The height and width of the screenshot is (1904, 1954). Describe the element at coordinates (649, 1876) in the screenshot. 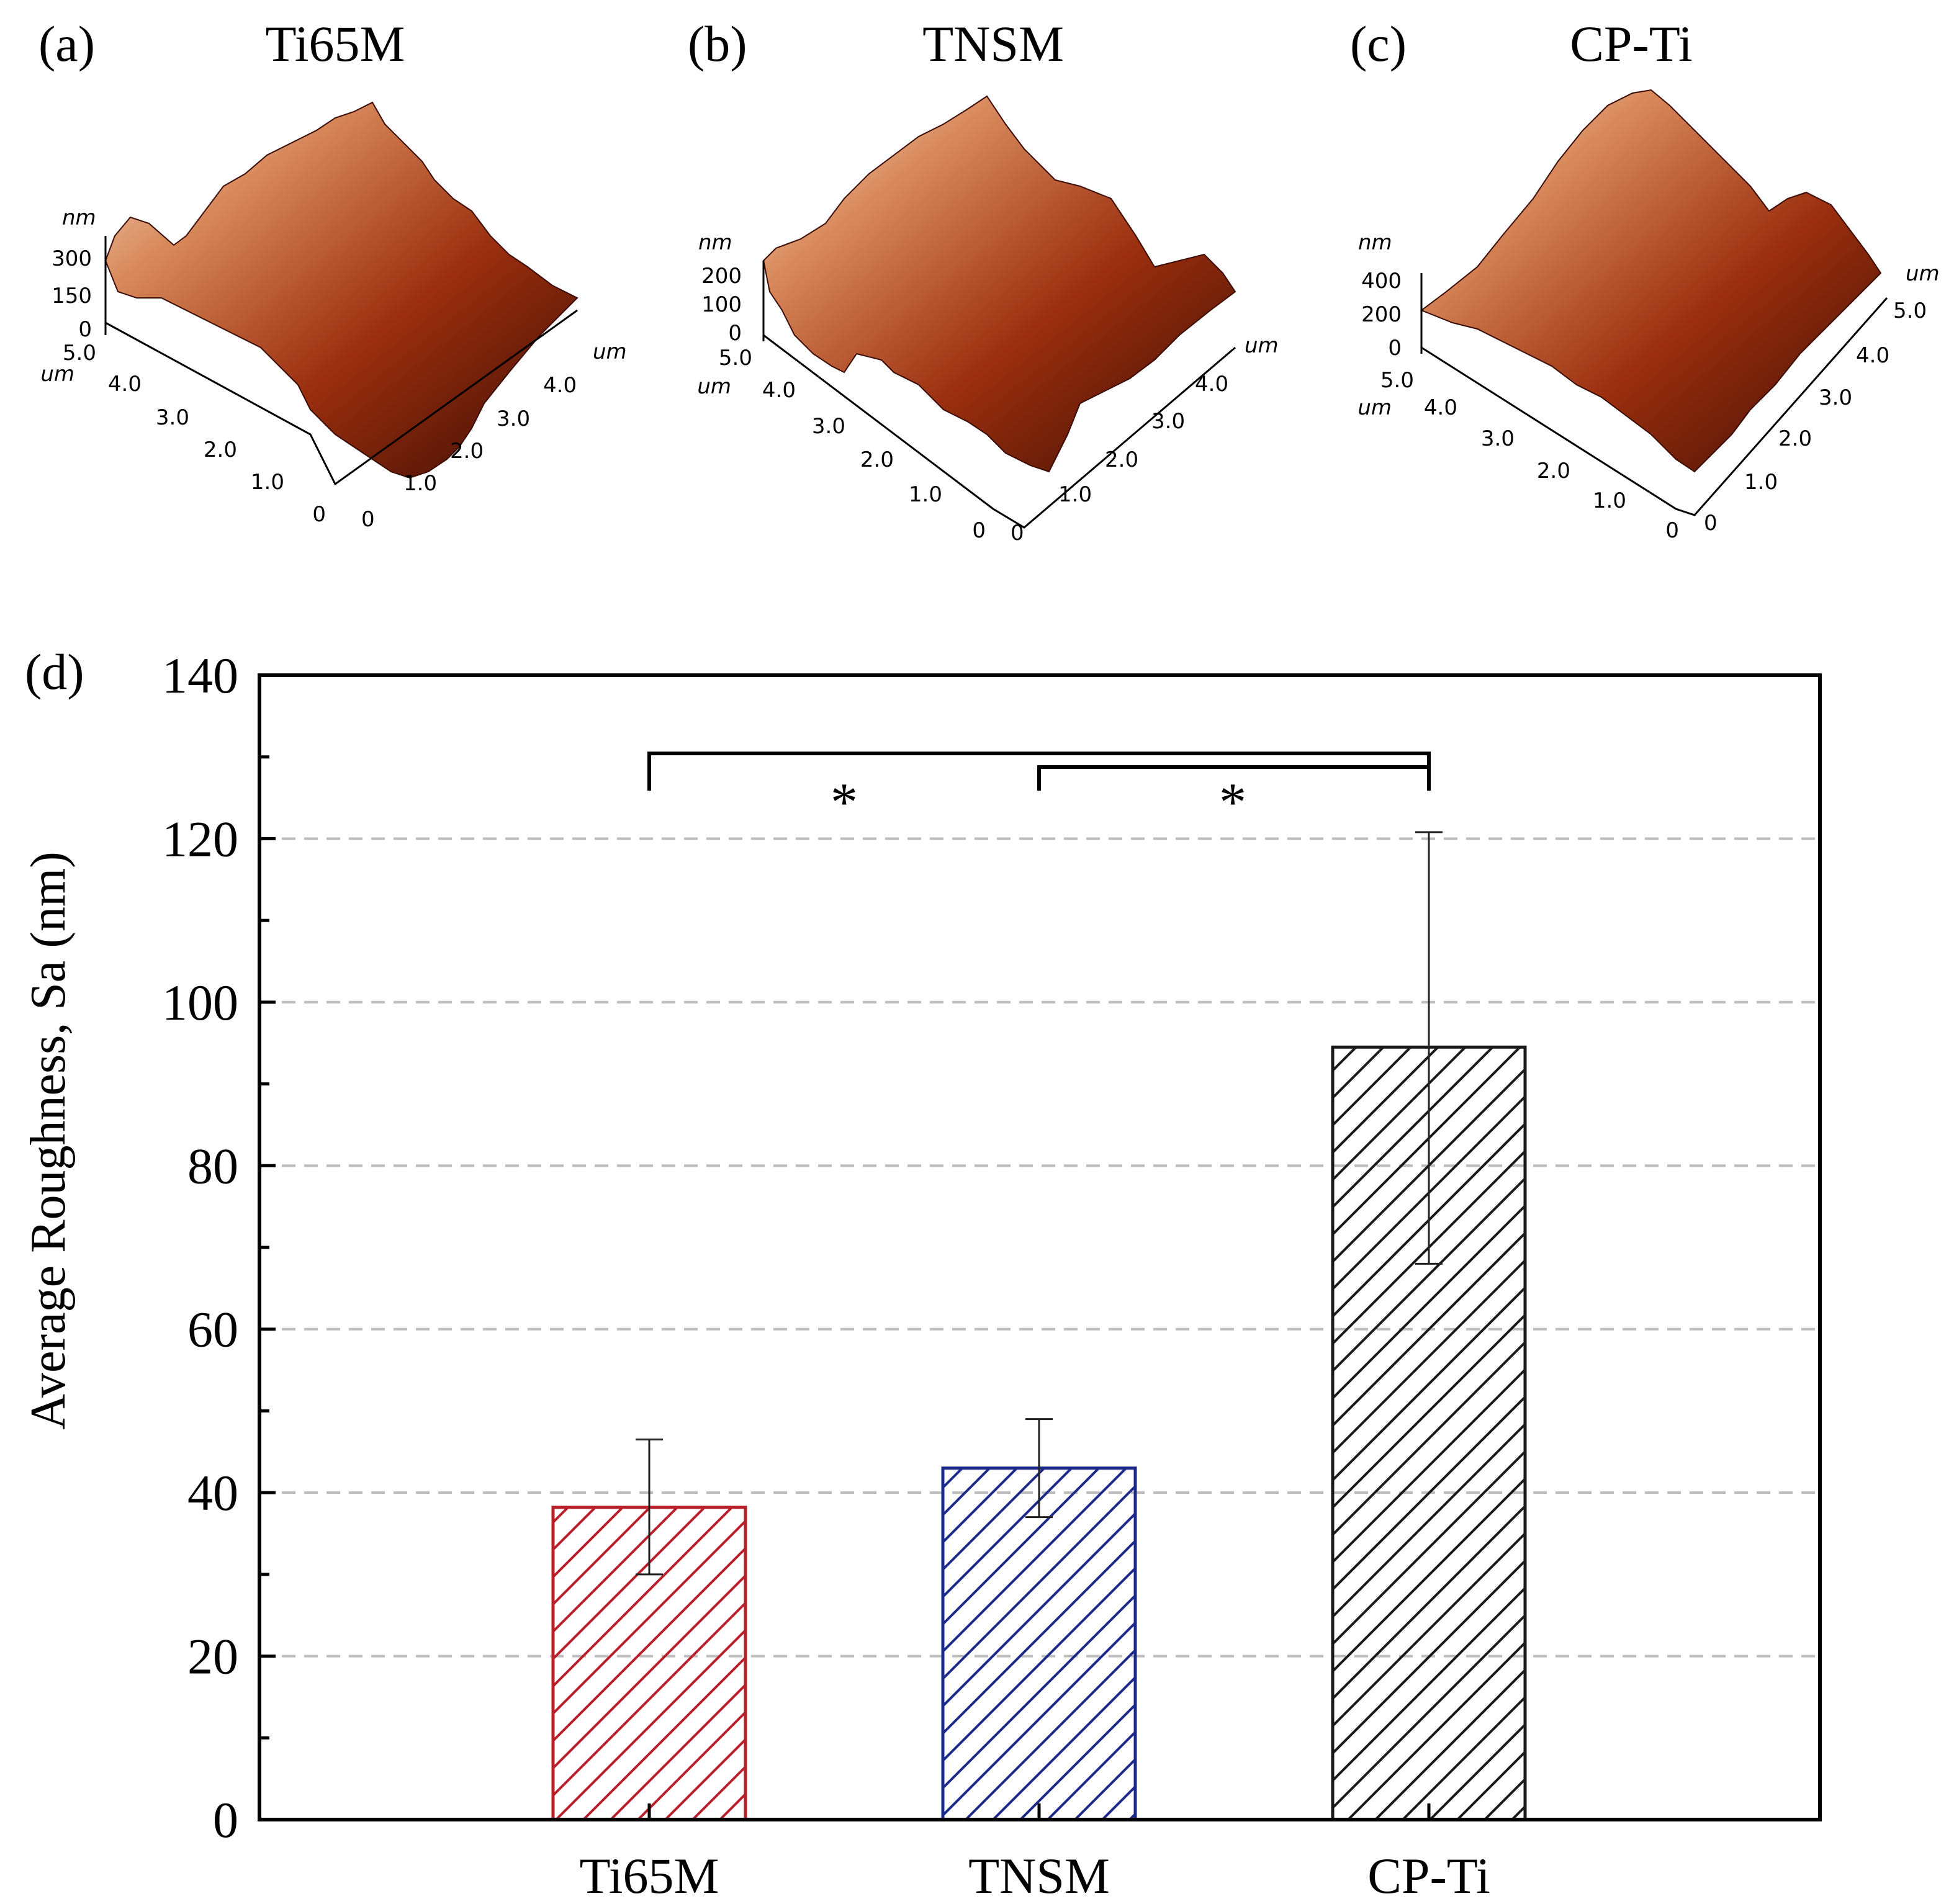

I see `x-tick-label: Ti65M` at that location.